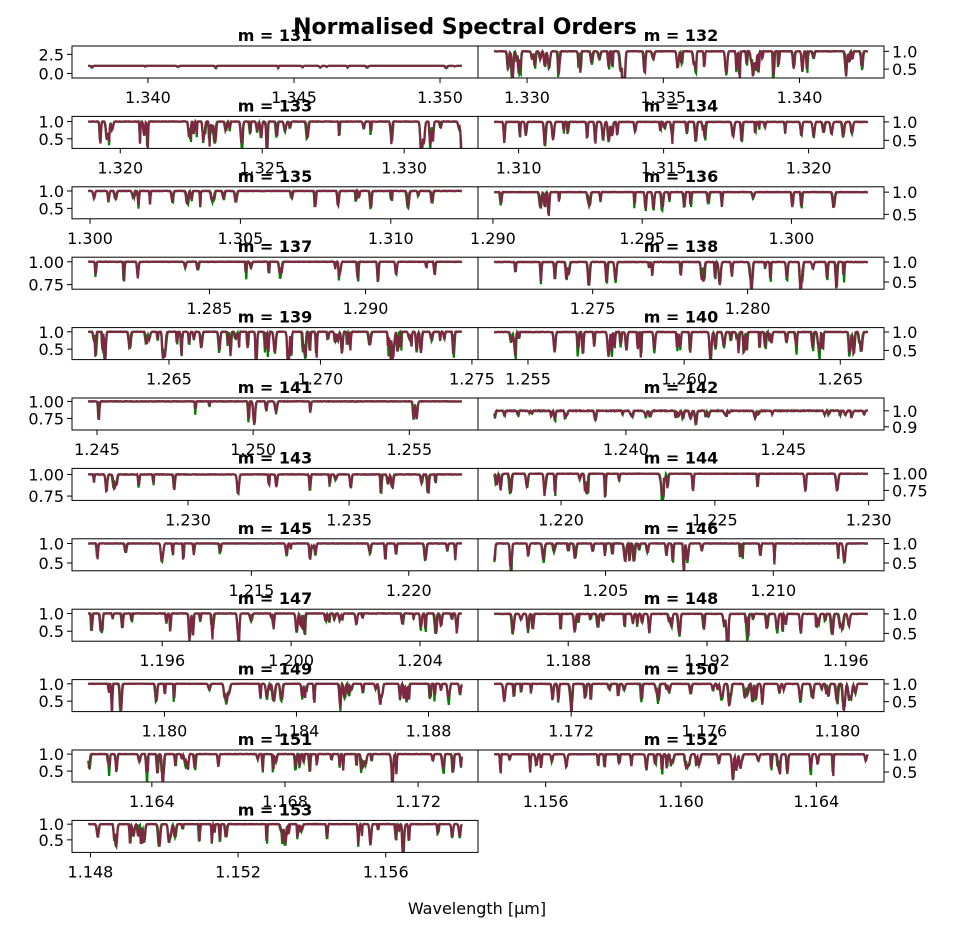 This screenshot has width=955, height=939. I want to click on x-tick-label: 1.340, so click(148, 97).